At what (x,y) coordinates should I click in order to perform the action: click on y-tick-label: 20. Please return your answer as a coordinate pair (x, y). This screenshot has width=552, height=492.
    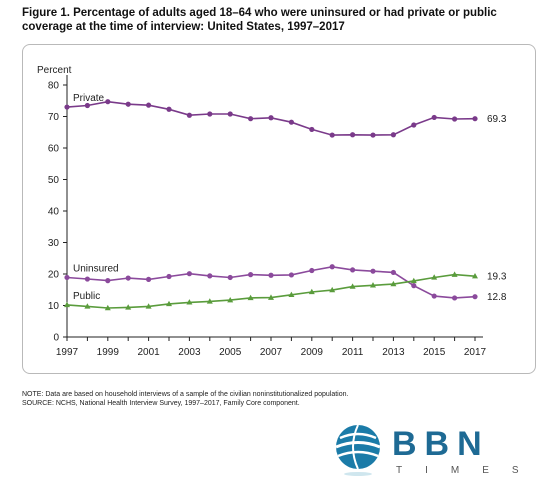
    Looking at the image, I should click on (54, 275).